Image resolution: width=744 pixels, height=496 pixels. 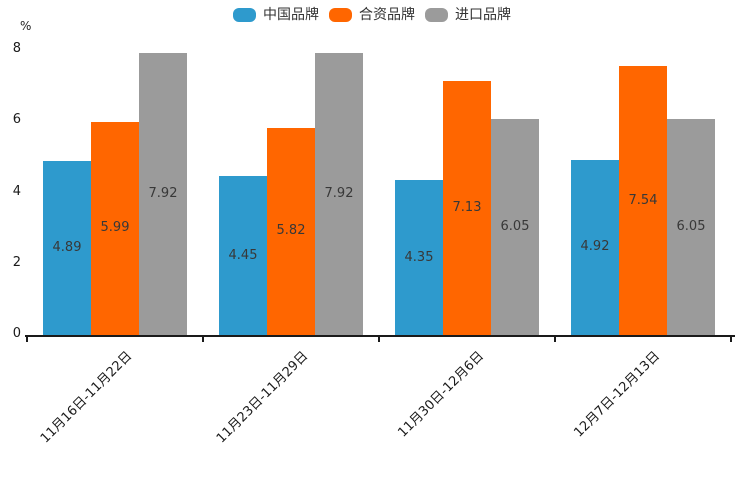 I want to click on bar-value-label: 4.35, so click(x=419, y=257).